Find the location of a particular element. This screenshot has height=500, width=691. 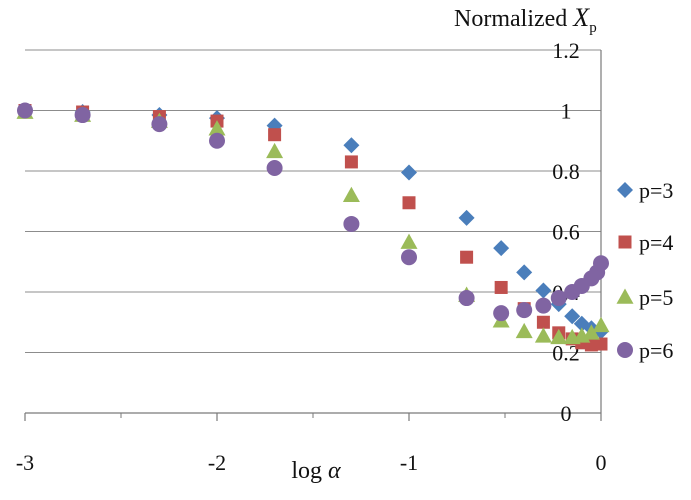

y-axis-title-sub: p is located at coordinates (593, 28).